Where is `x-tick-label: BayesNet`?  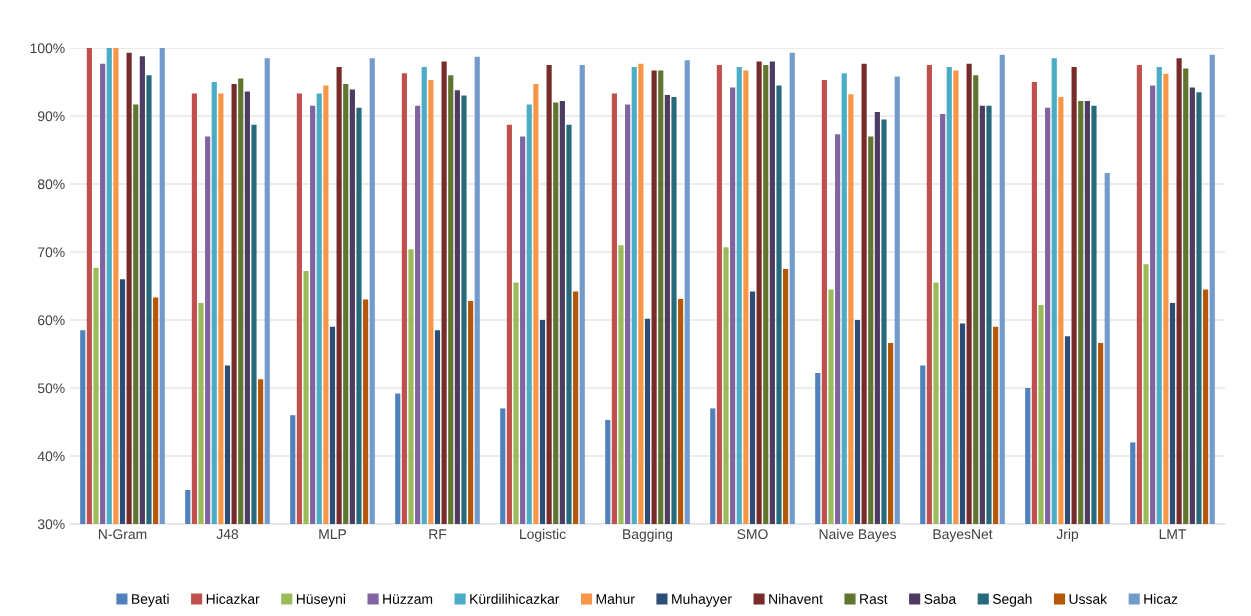
x-tick-label: BayesNet is located at coordinates (963, 535).